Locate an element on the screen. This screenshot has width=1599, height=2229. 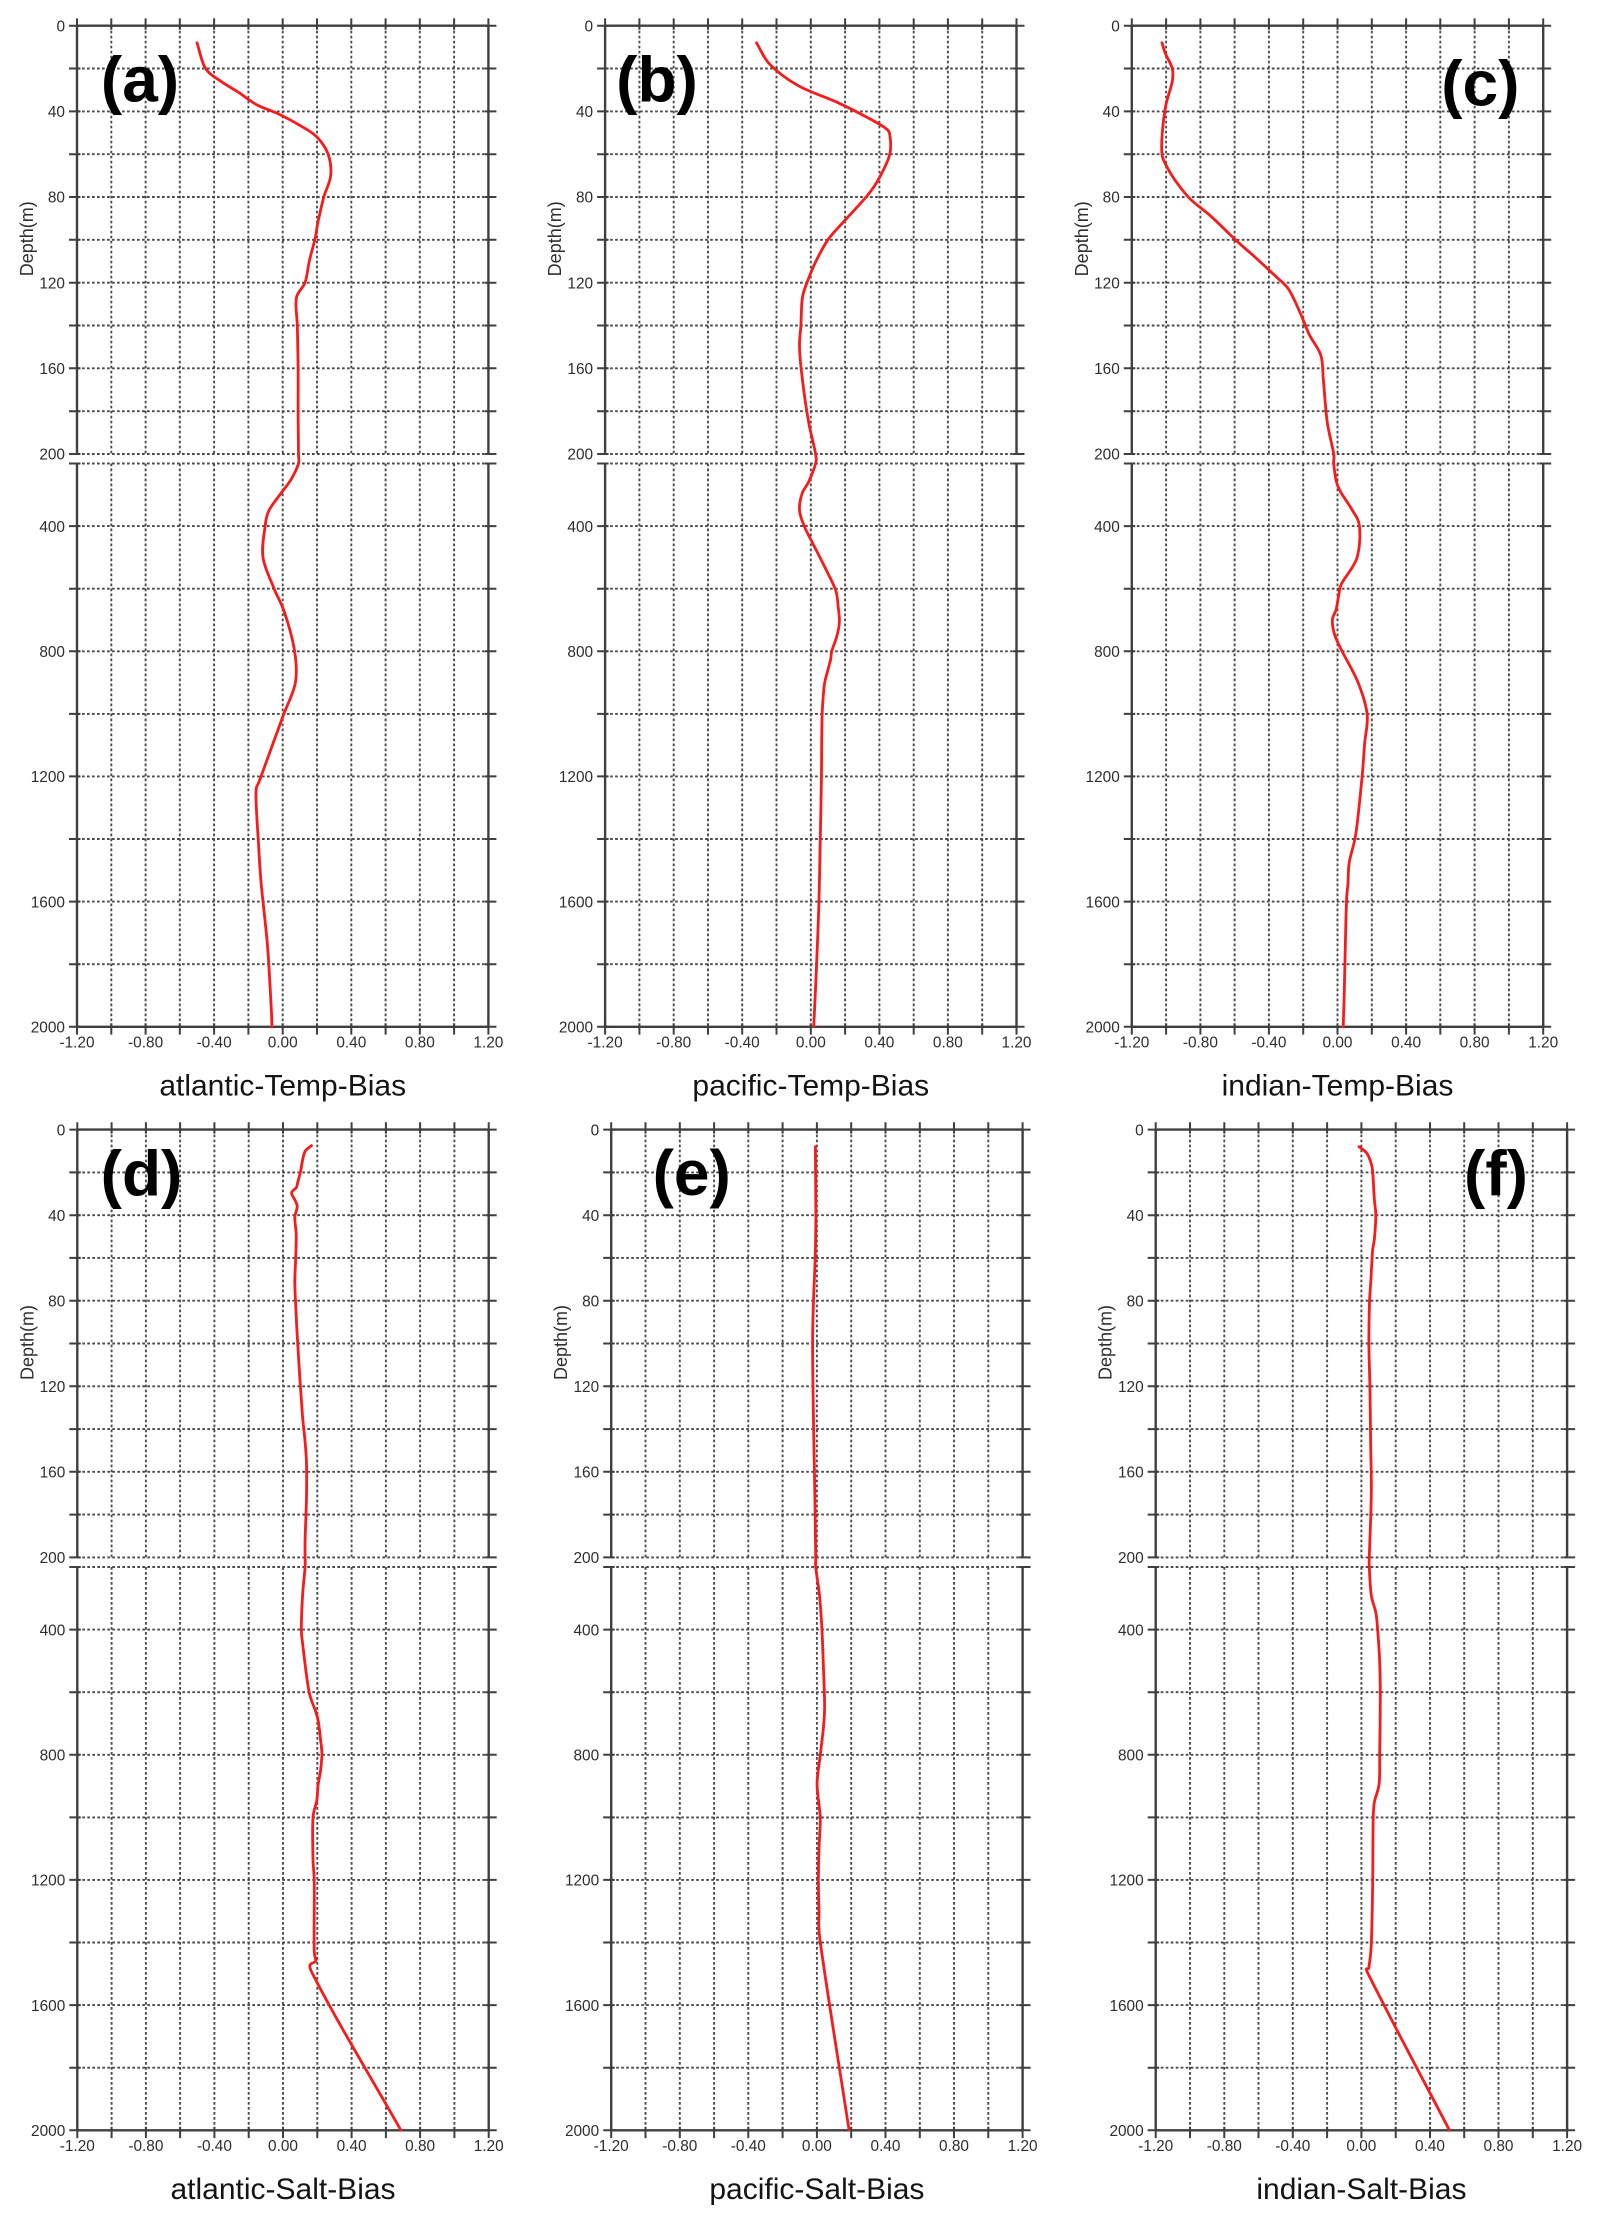
svg-text: (c) is located at coordinates (1480, 84).